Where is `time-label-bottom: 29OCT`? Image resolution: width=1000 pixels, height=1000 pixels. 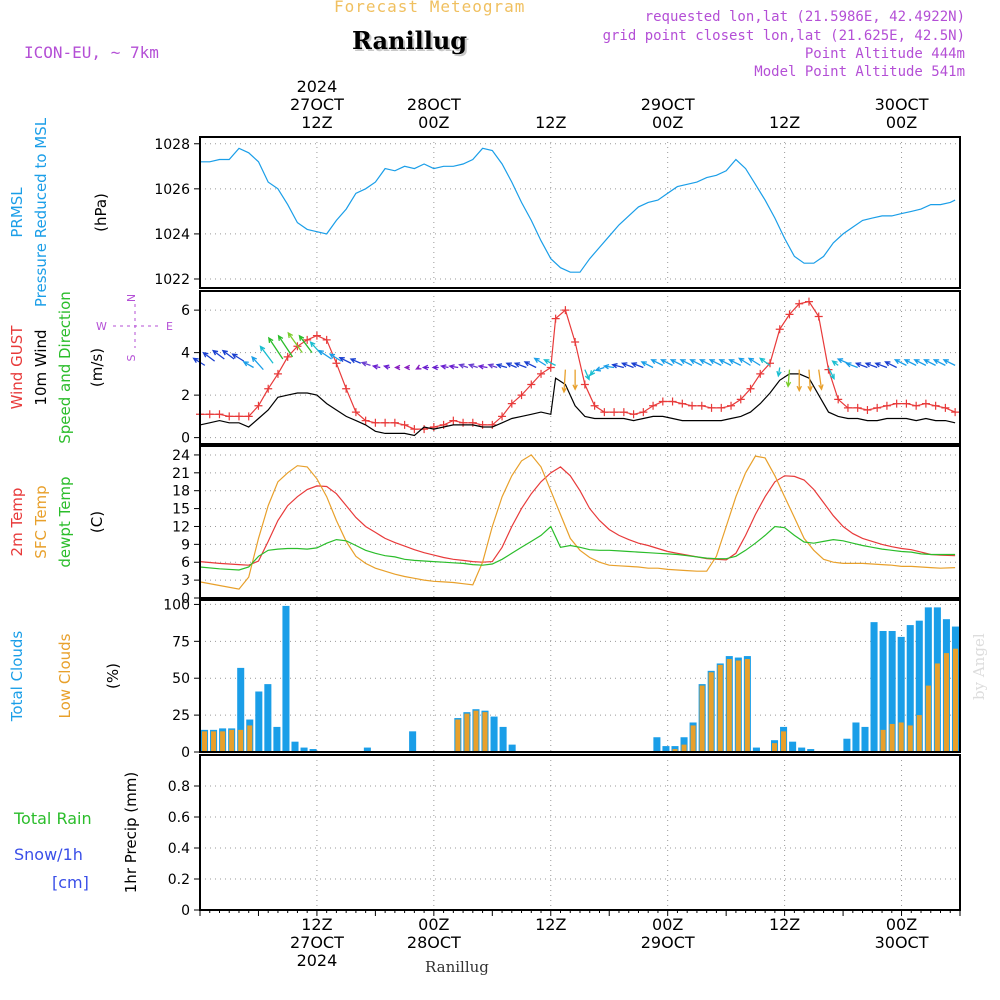 time-label-bottom: 29OCT is located at coordinates (668, 942).